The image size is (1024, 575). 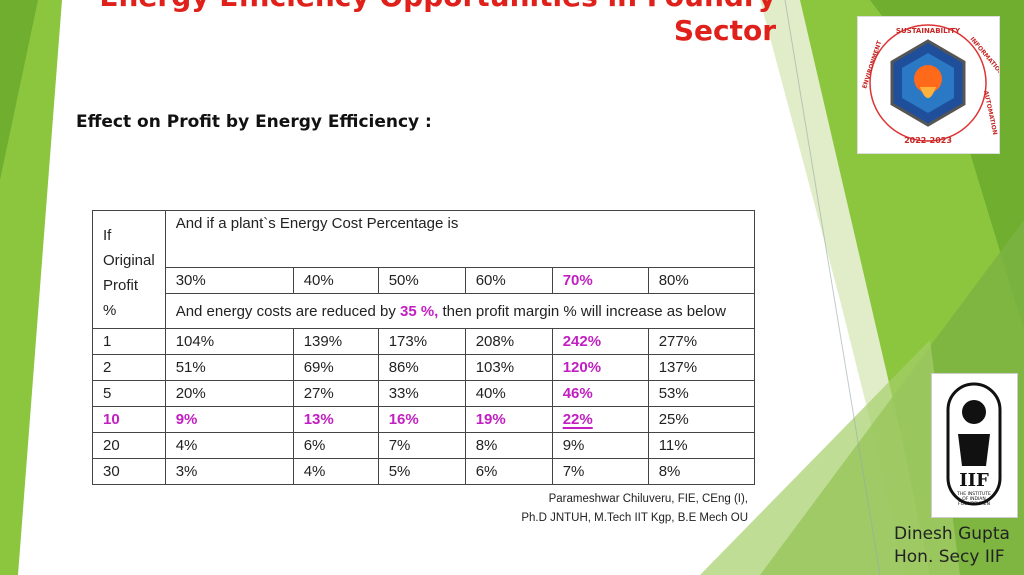 What do you see at coordinates (129, 419) in the screenshot?
I see `profit-cell: 10` at bounding box center [129, 419].